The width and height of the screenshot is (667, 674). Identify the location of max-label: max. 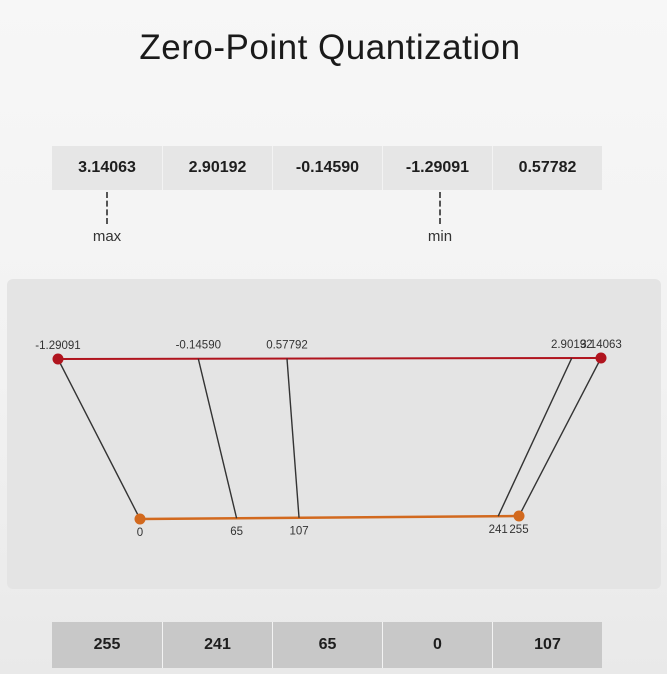
(107, 236).